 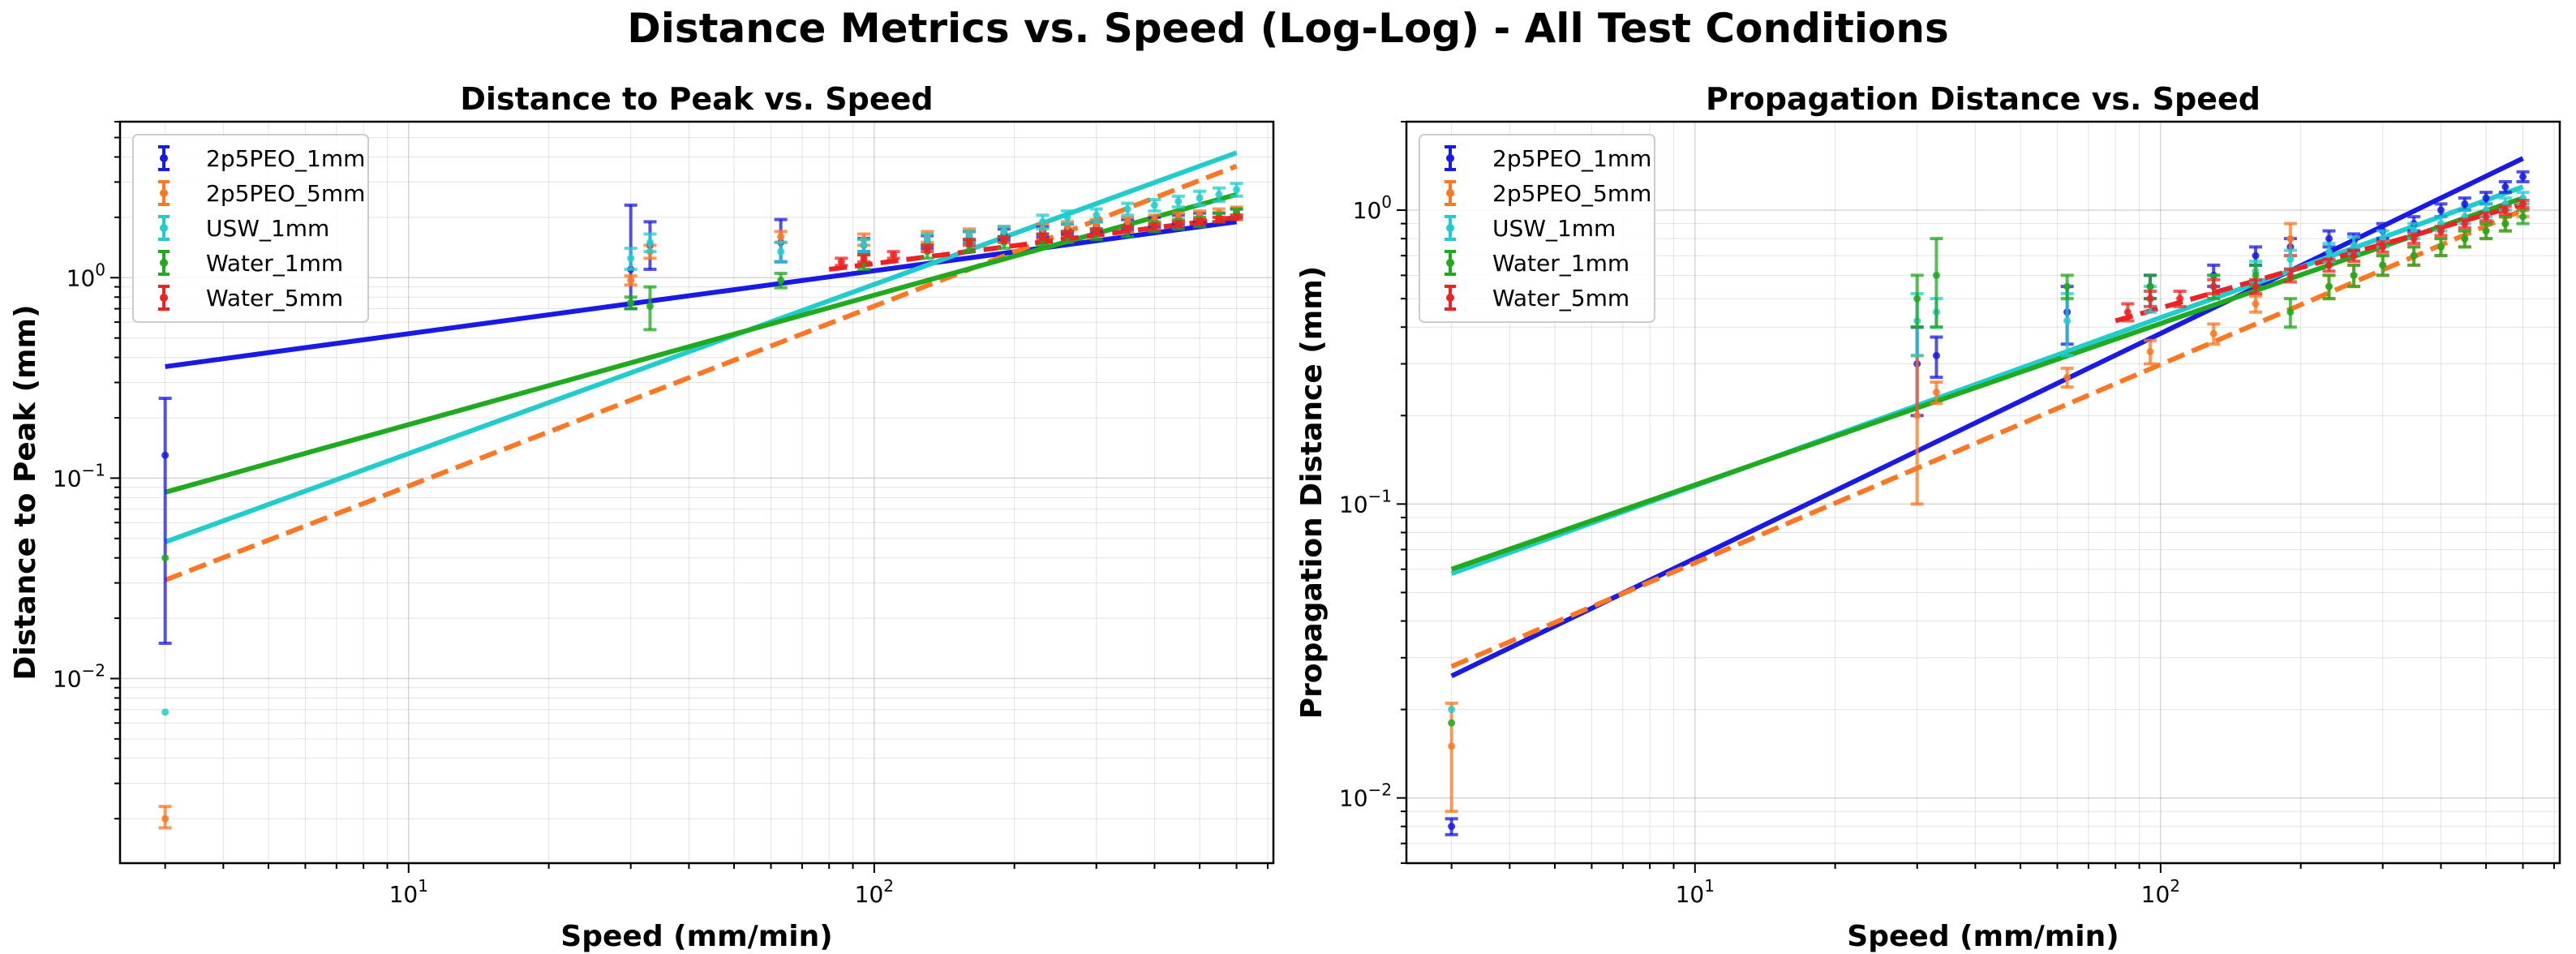 I want to click on fit-line-Water_5mm, so click(x=2319, y=262).